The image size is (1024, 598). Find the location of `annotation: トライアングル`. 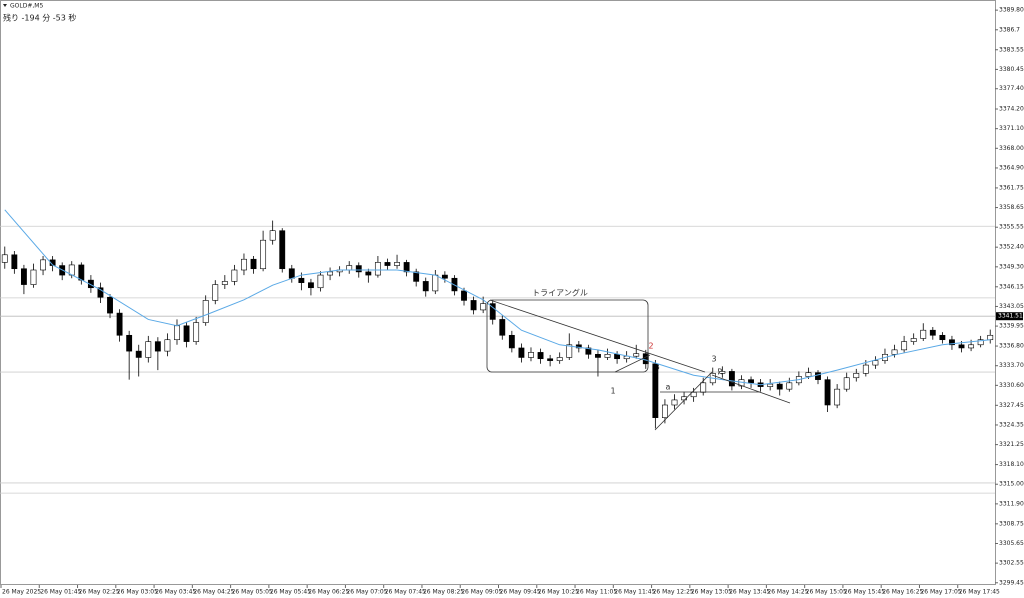

annotation: トライアングル is located at coordinates (560, 293).